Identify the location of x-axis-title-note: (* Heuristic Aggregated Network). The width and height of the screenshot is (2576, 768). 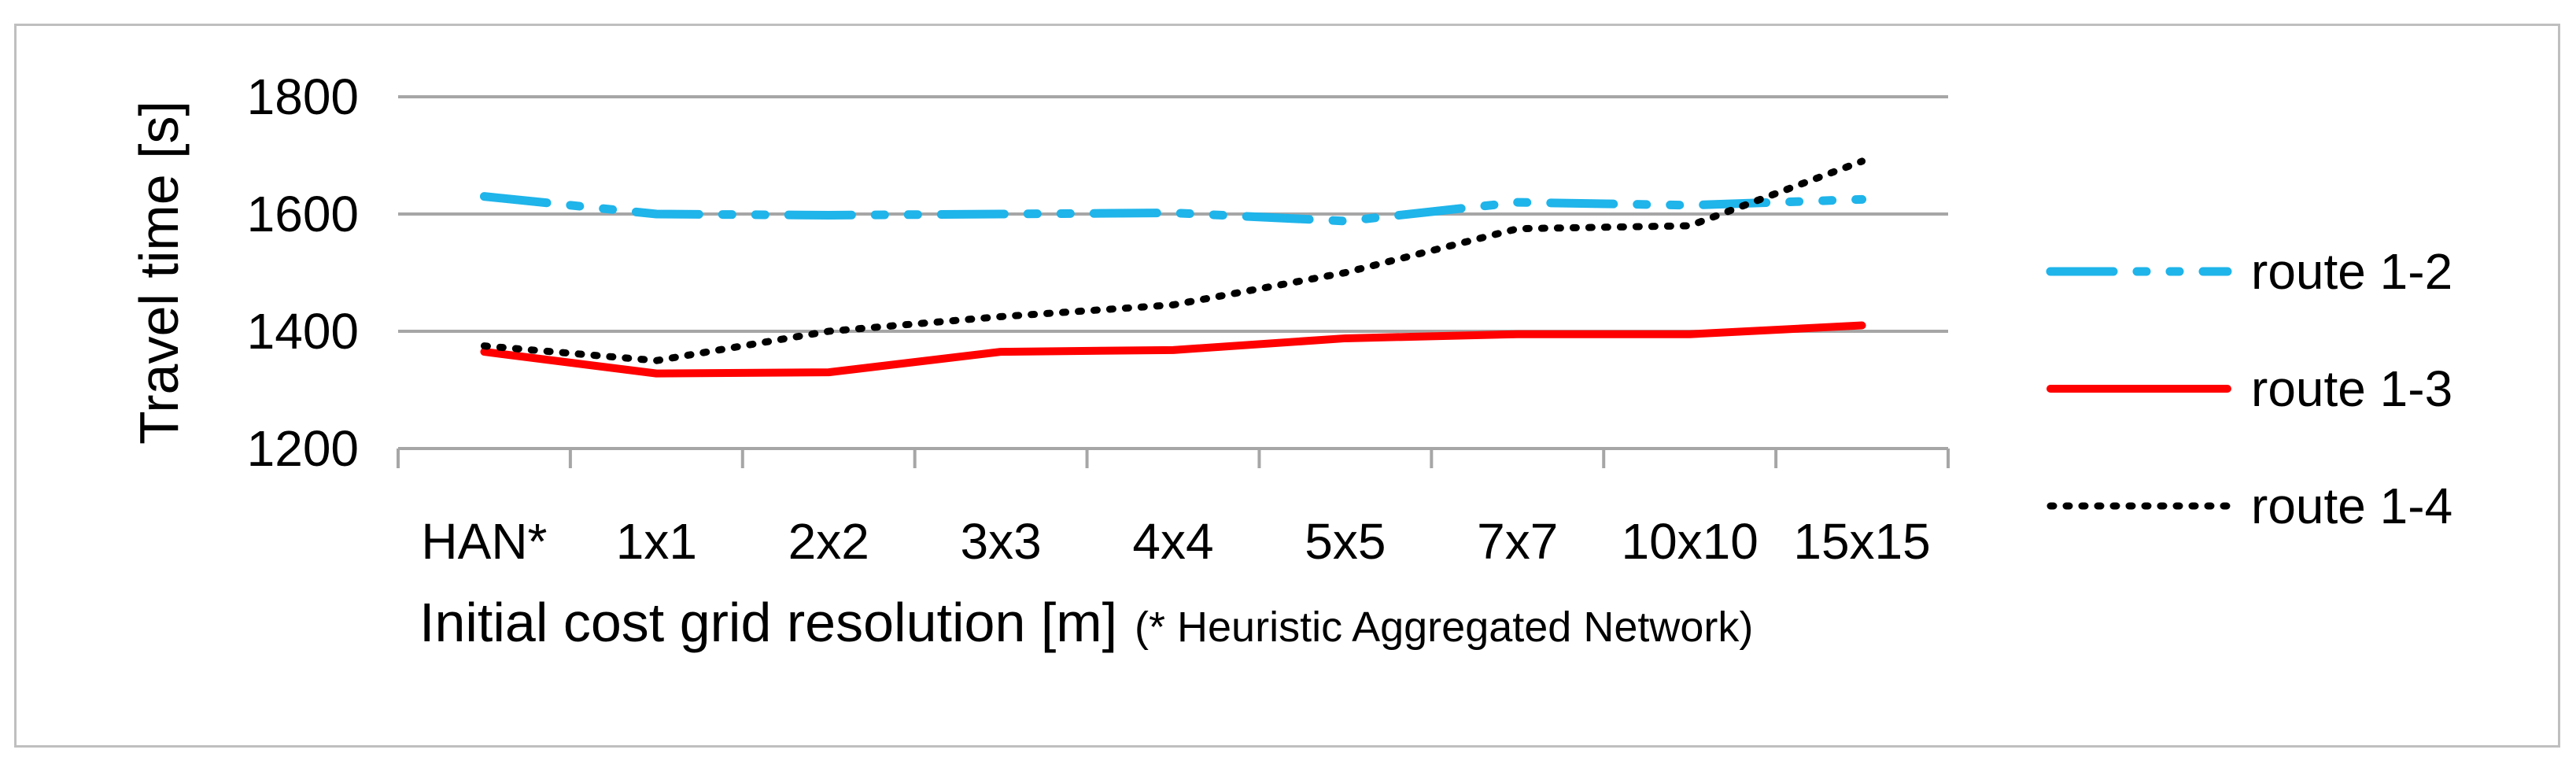
(1444, 627).